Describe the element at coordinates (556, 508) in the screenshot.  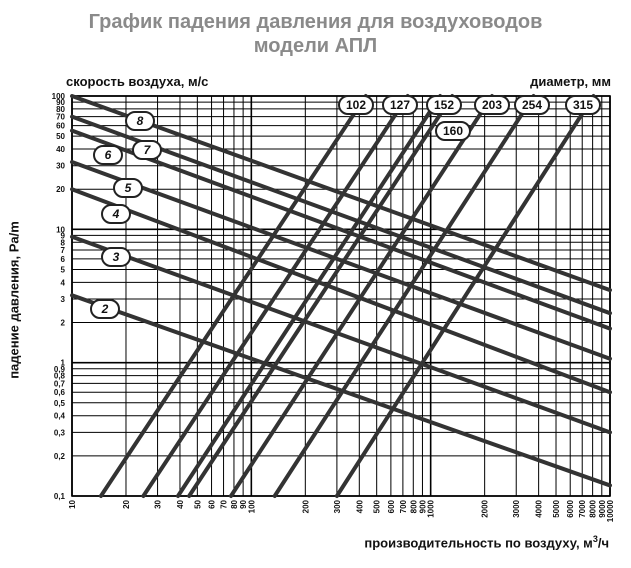
I see `x-tick-label: 5000` at that location.